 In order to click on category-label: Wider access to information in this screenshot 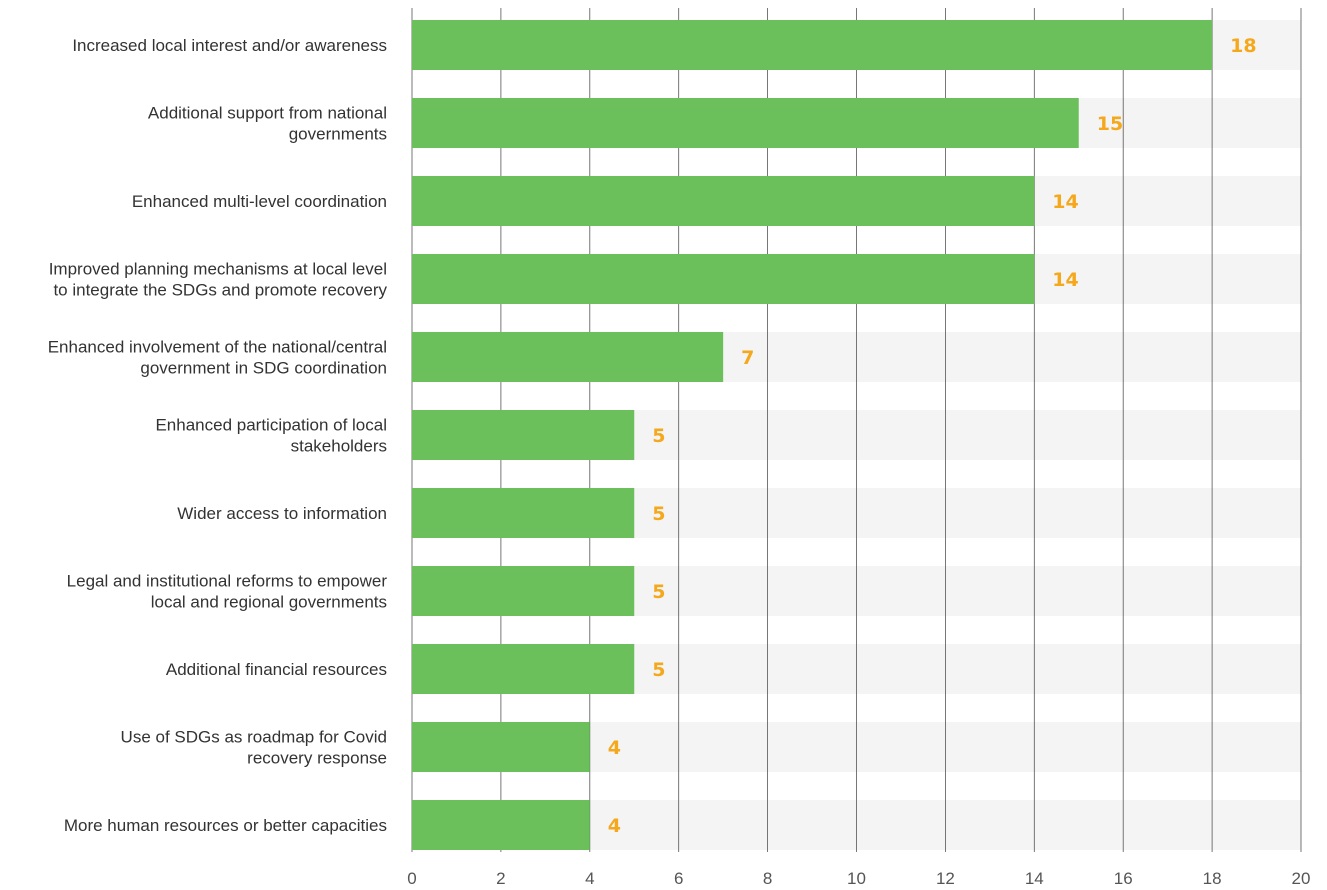, I will do `click(282, 513)`.